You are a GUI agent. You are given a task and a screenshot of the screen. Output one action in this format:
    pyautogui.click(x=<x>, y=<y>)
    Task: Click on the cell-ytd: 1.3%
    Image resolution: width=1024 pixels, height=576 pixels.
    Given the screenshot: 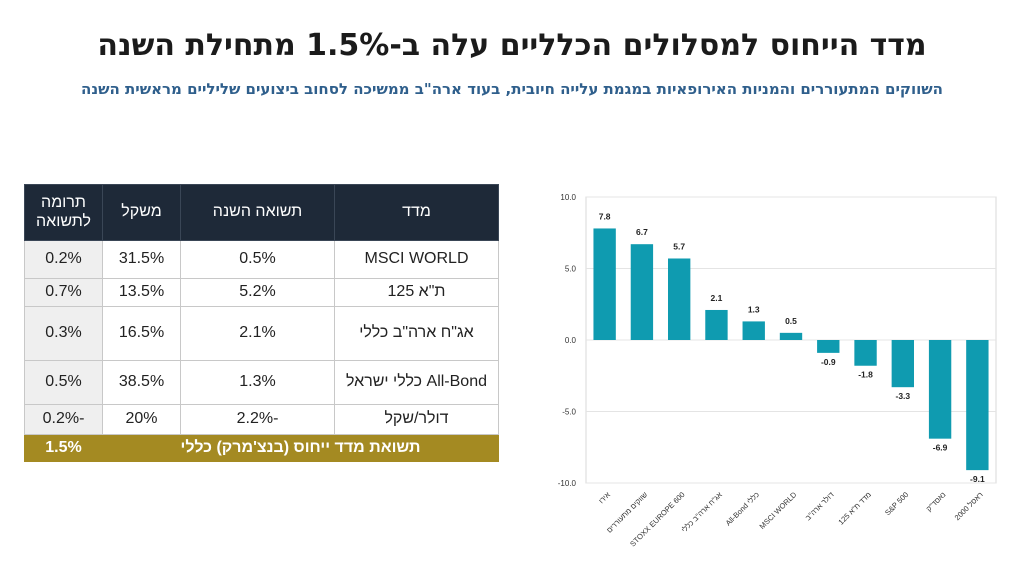 What is the action you would take?
    pyautogui.click(x=257, y=382)
    